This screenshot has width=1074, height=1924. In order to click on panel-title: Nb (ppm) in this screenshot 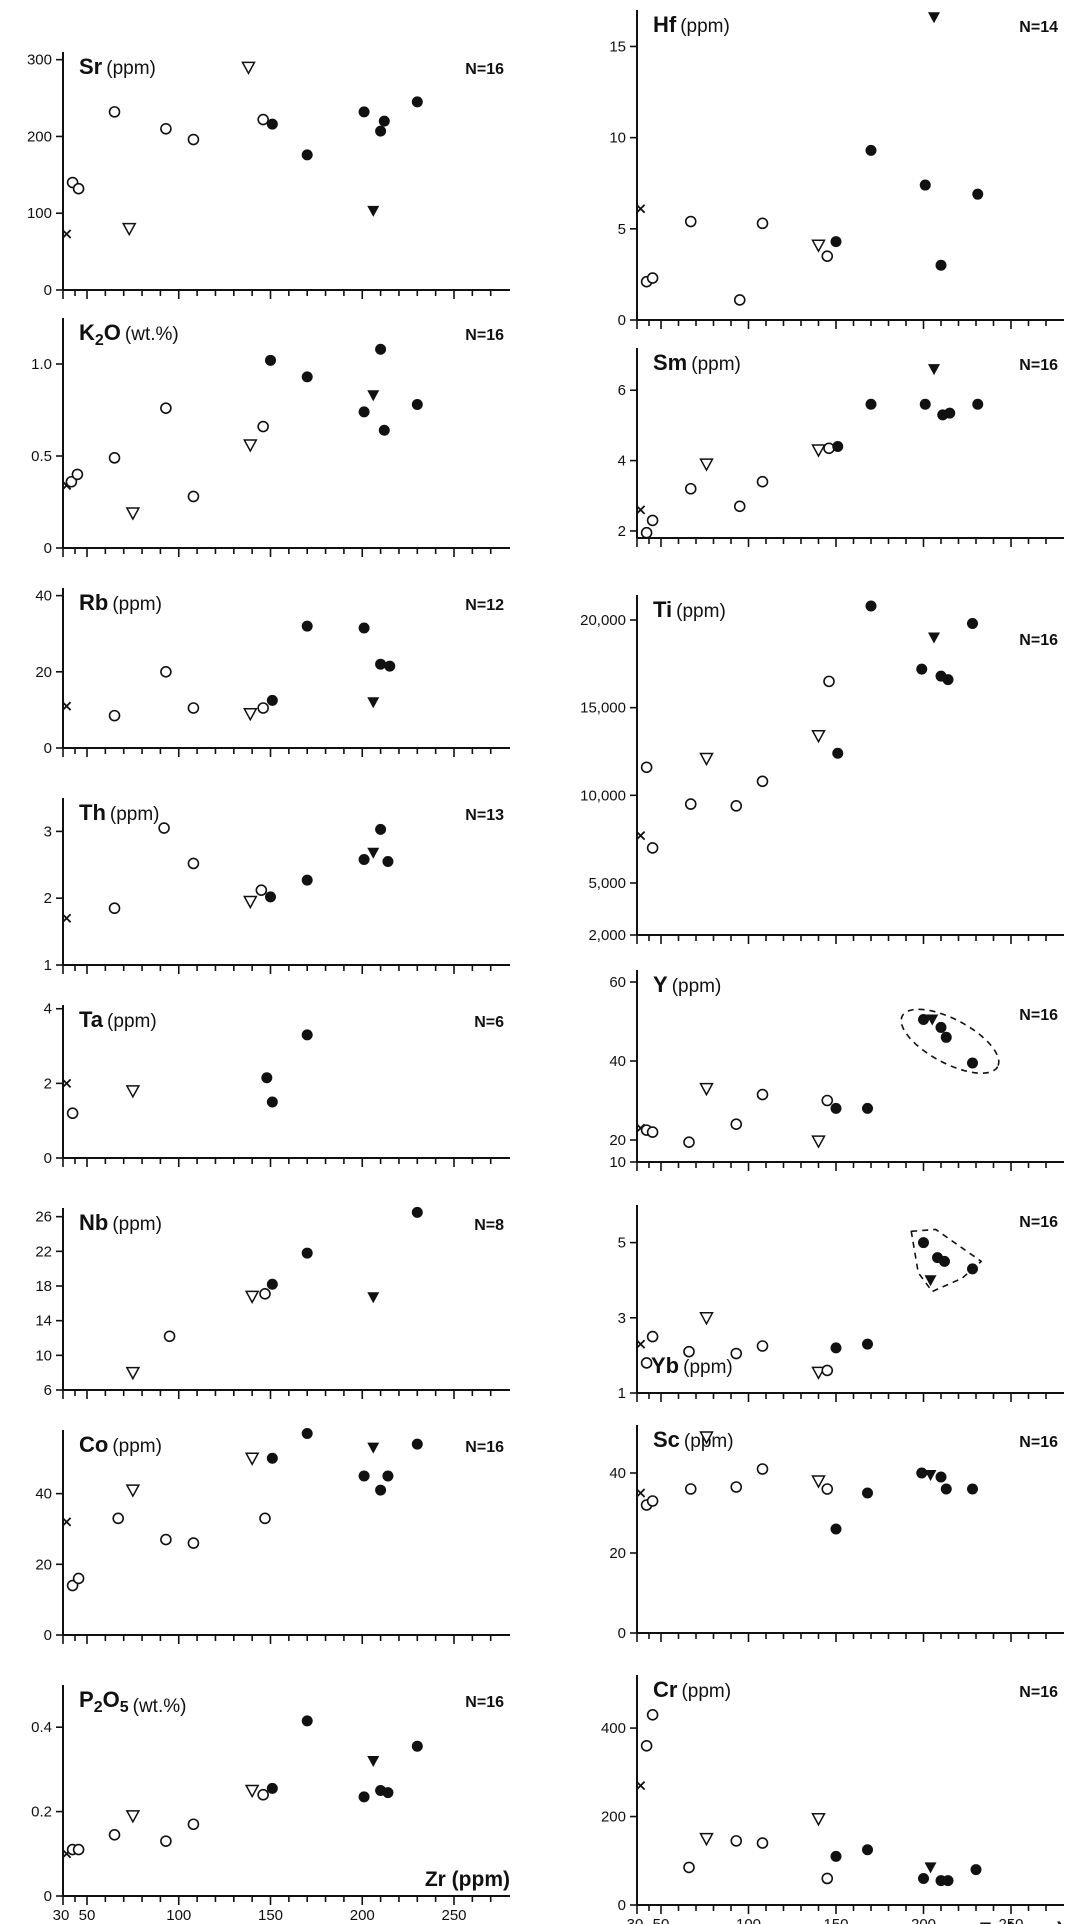, I will do `click(120, 1222)`.